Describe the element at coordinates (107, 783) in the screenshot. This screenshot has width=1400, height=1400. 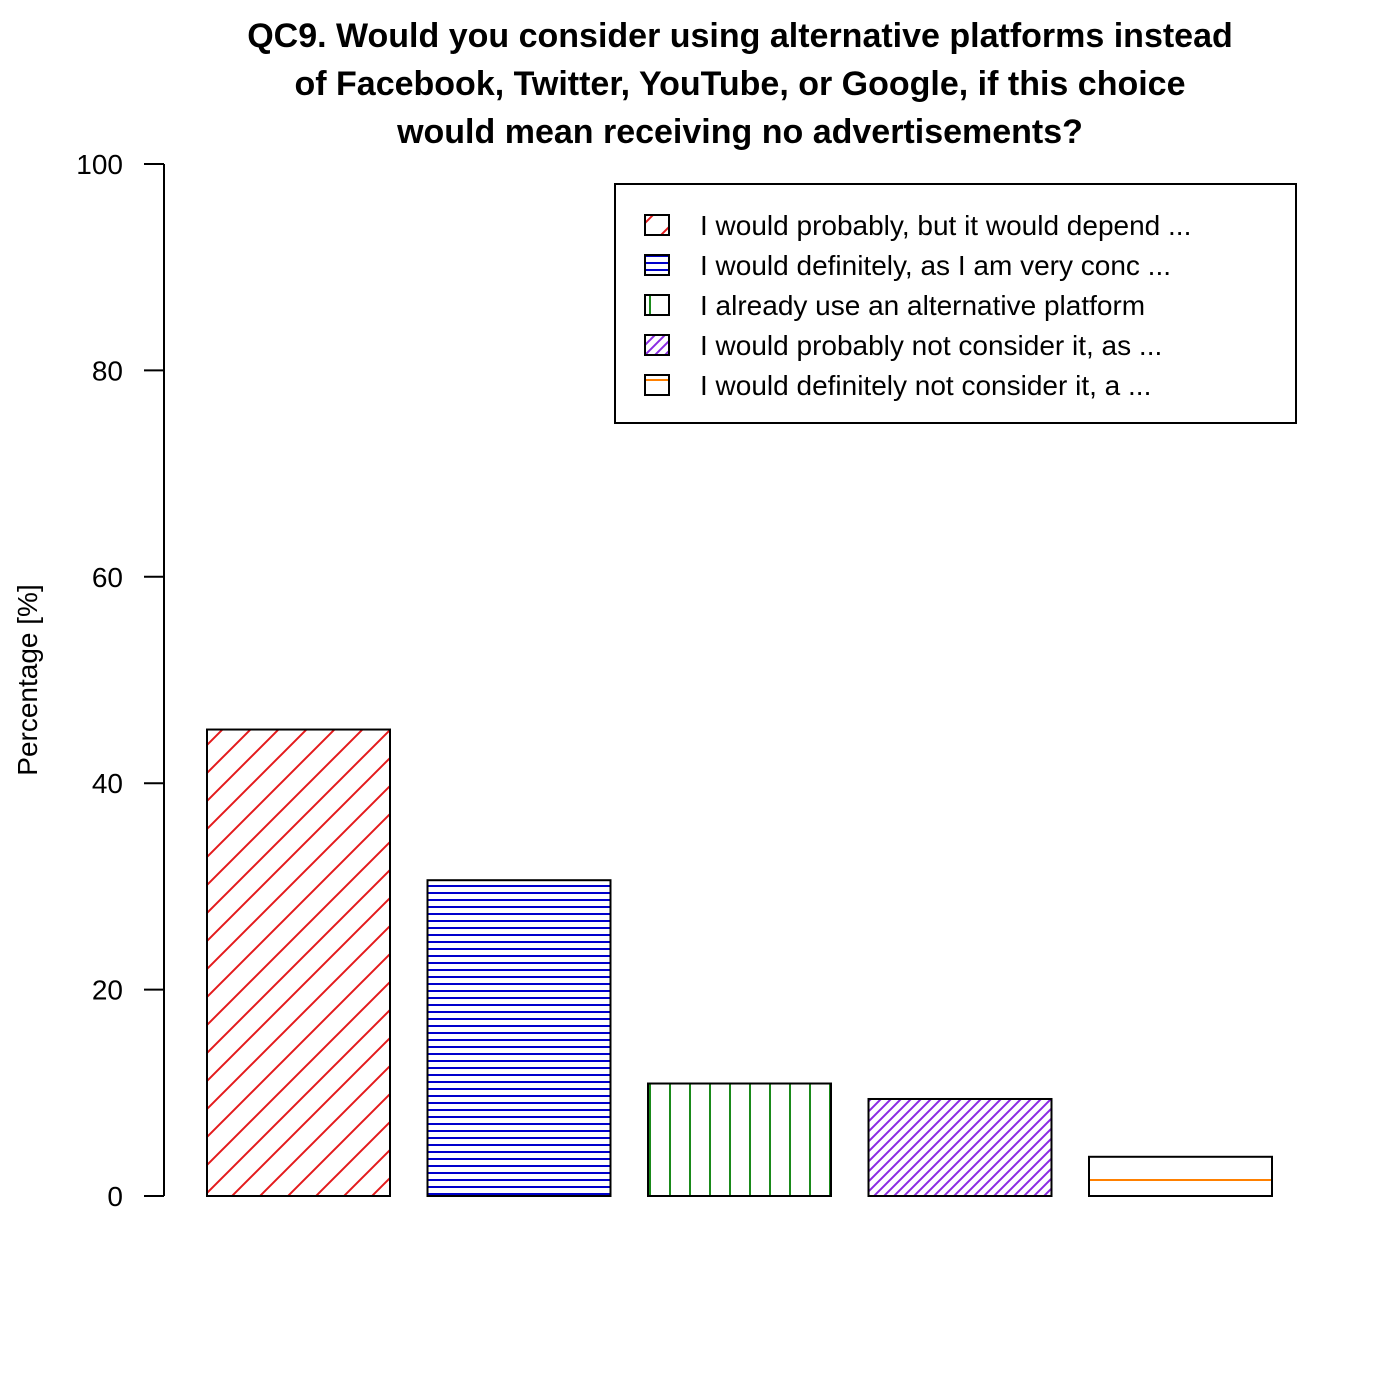
I see `y-tick-label: 40` at that location.